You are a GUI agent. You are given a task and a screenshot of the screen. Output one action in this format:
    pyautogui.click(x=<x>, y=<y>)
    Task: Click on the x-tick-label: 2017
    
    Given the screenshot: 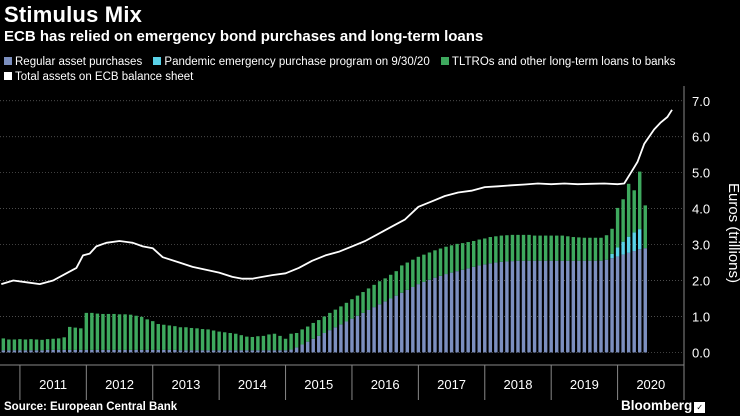 What is the action you would take?
    pyautogui.click(x=451, y=384)
    